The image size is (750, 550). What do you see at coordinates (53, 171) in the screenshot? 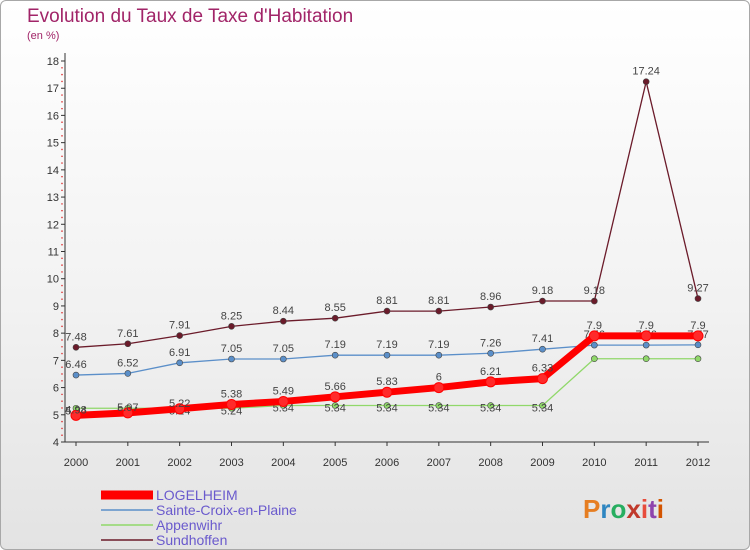
I see `y-tick-label: 14` at bounding box center [53, 171].